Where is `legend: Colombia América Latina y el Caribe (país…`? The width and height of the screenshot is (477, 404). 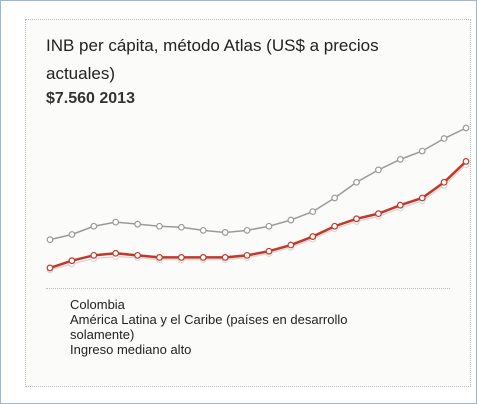 legend: Colombia América Latina y el Caribe (país… is located at coordinates (248, 322).